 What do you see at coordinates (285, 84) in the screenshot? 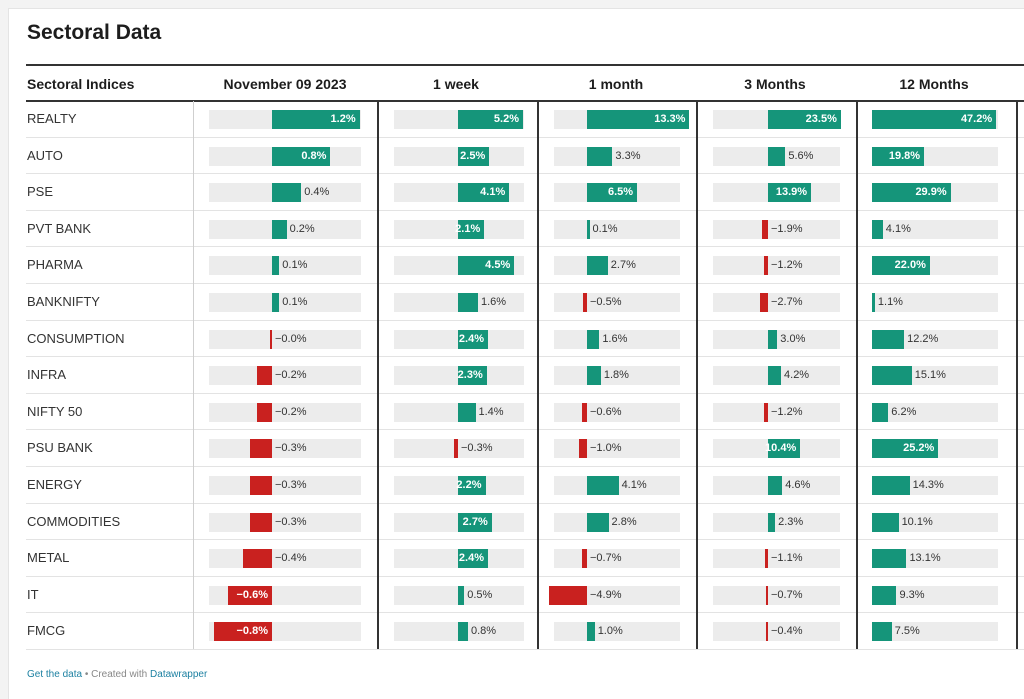
I see `column-header-day: November 09 2023` at bounding box center [285, 84].